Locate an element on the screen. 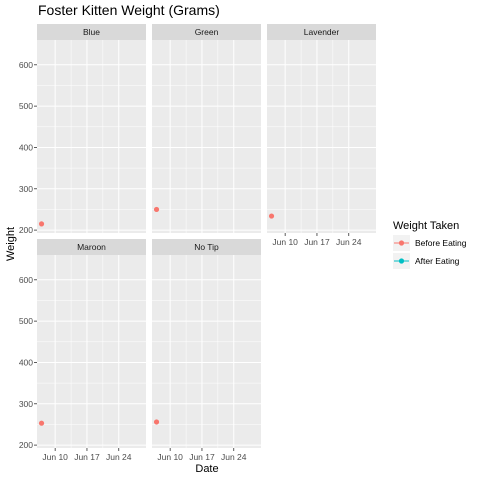 This screenshot has height=480, width=480. facet-blue: Blue is located at coordinates (91, 128).